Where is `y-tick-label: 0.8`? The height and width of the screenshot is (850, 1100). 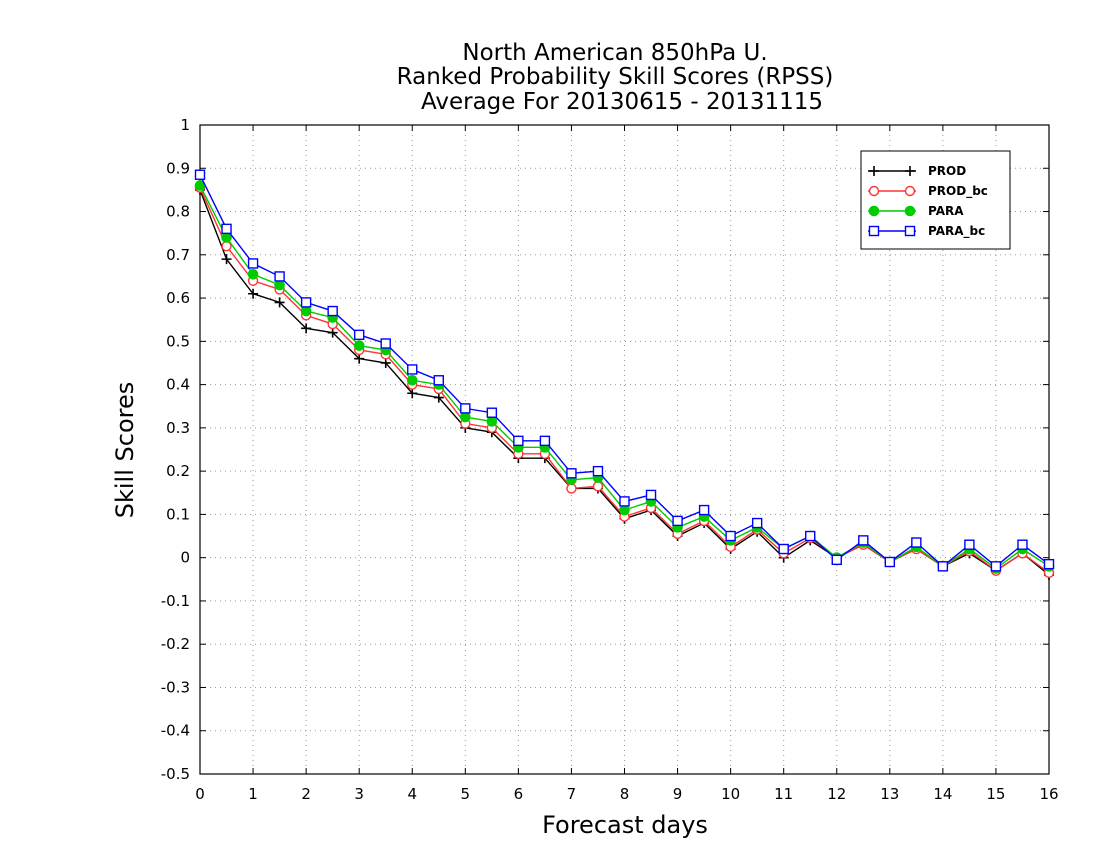
y-tick-label: 0.8 is located at coordinates (178, 212).